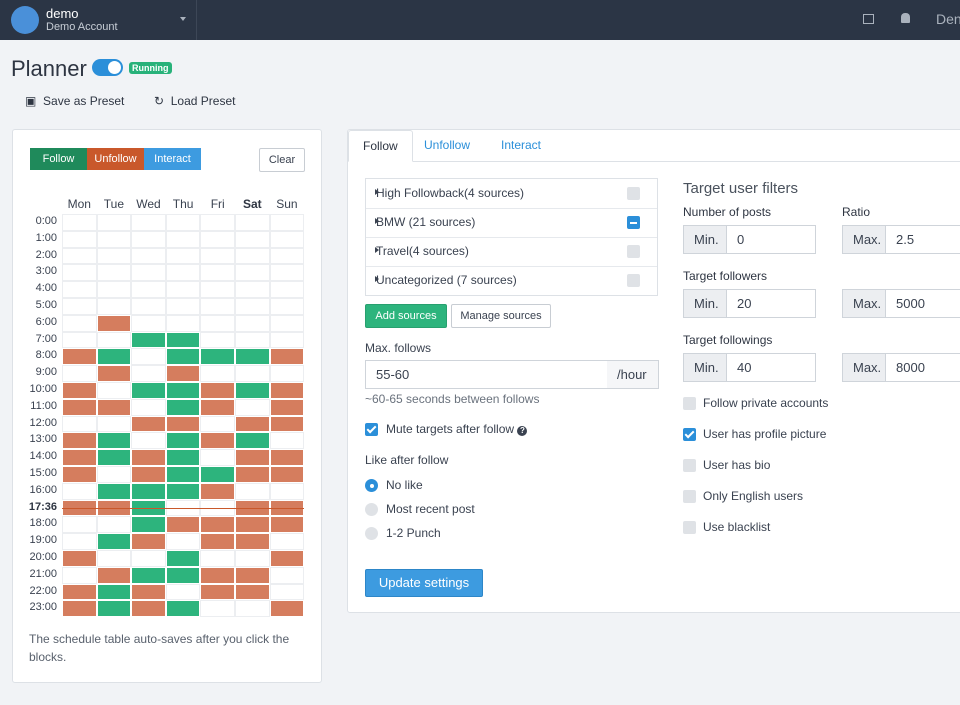 This screenshot has height=705, width=960. I want to click on source-label: BMW (21 sources), so click(426, 222).